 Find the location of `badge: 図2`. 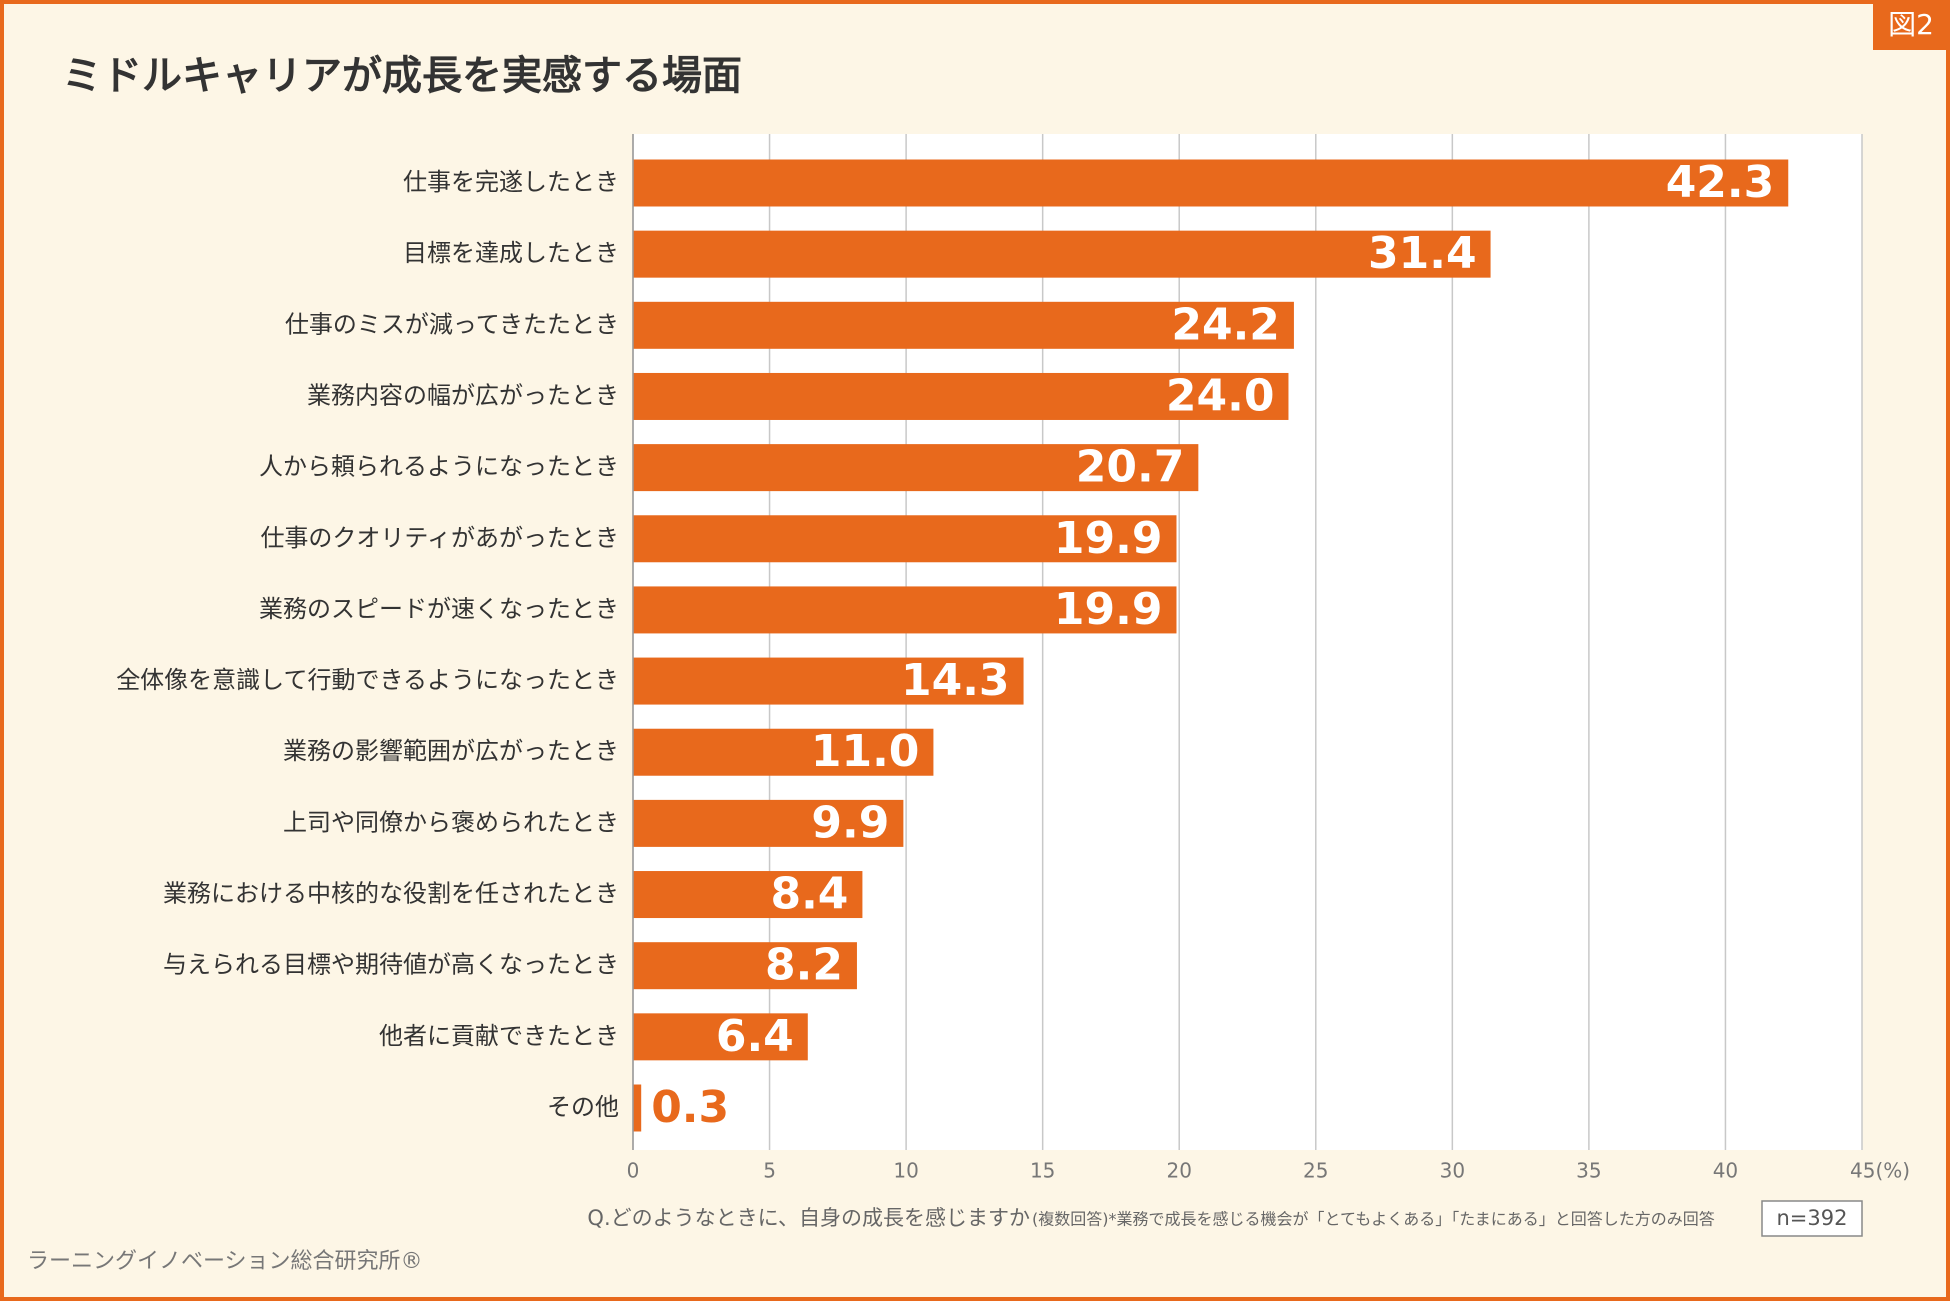

badge: 図2 is located at coordinates (1911, 24).